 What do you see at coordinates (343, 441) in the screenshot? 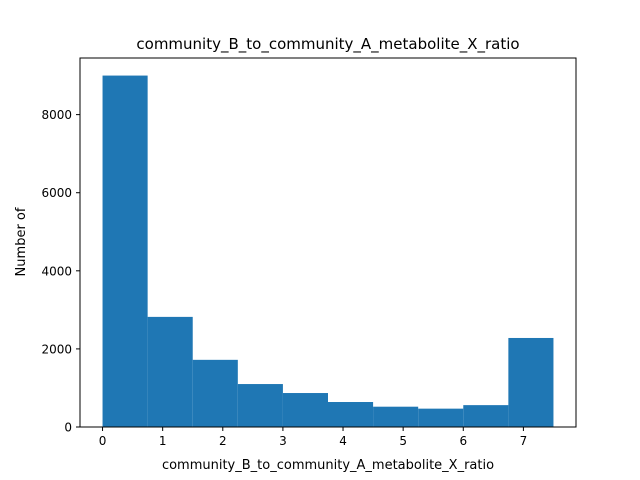
I see `x-tick-label: 4` at bounding box center [343, 441].